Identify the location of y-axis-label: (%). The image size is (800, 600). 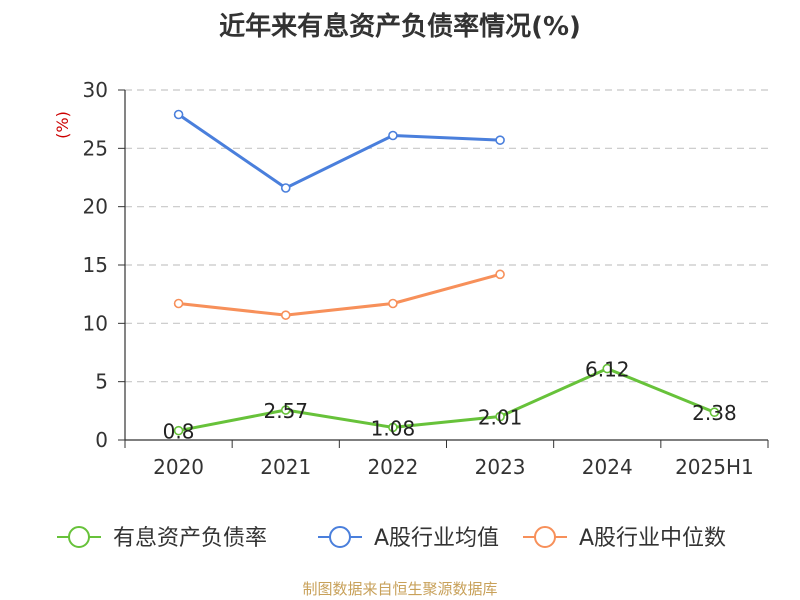
(62, 125).